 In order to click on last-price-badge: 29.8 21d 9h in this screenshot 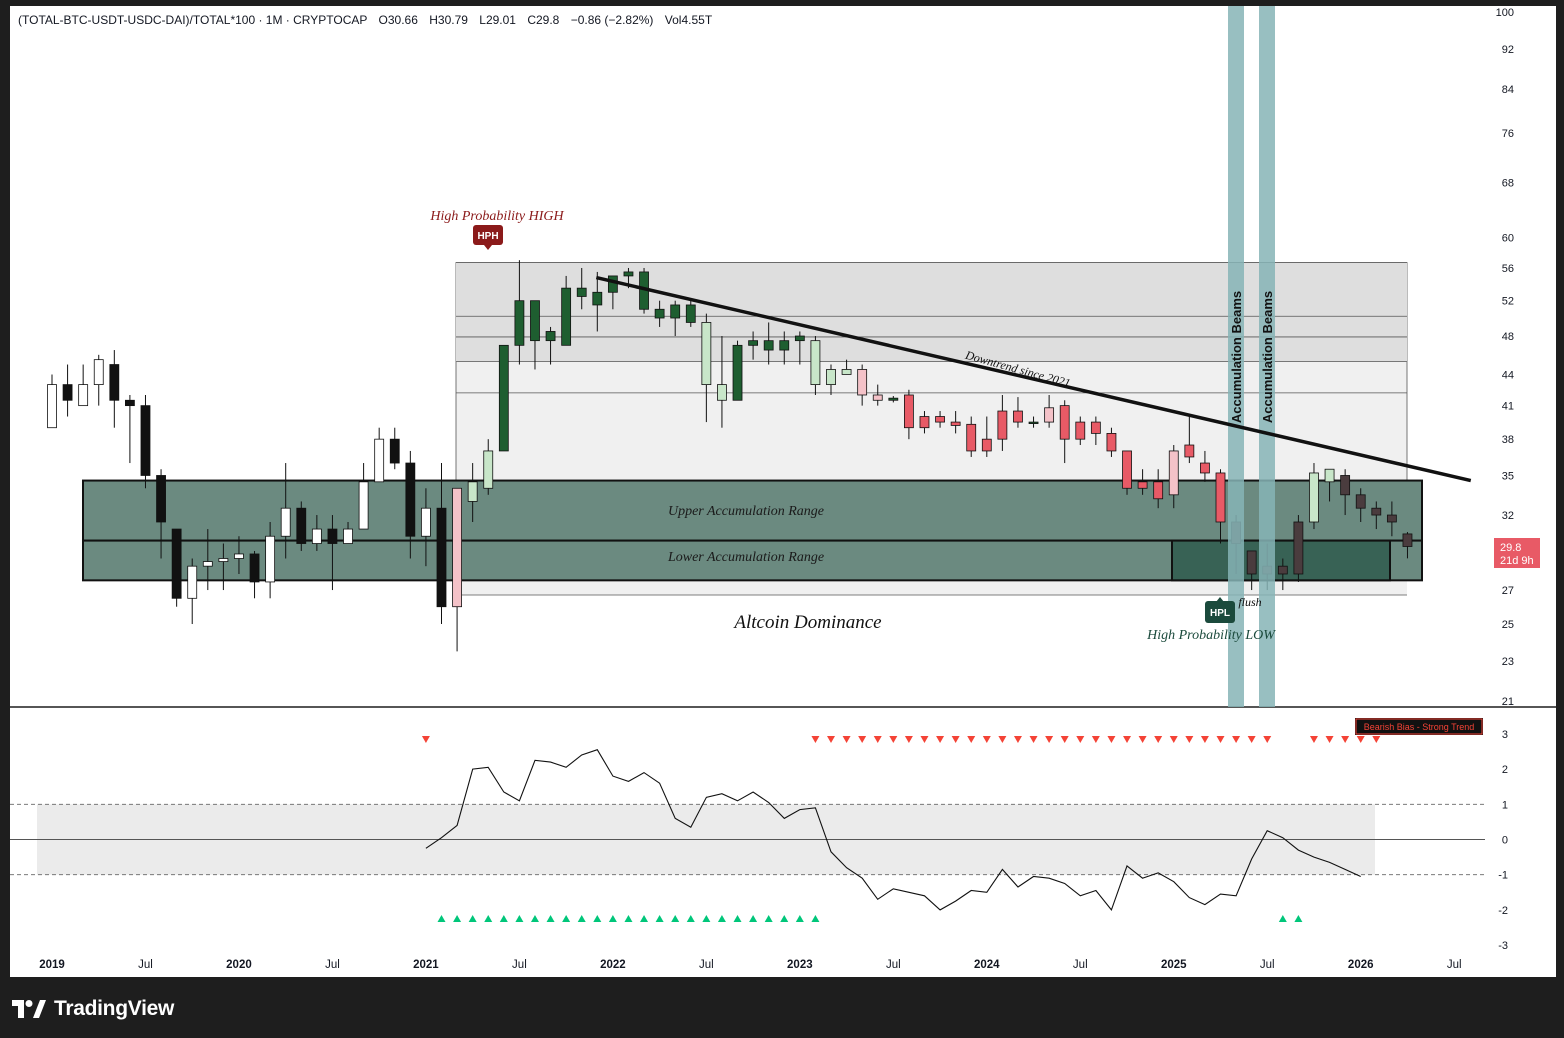, I will do `click(1517, 553)`.